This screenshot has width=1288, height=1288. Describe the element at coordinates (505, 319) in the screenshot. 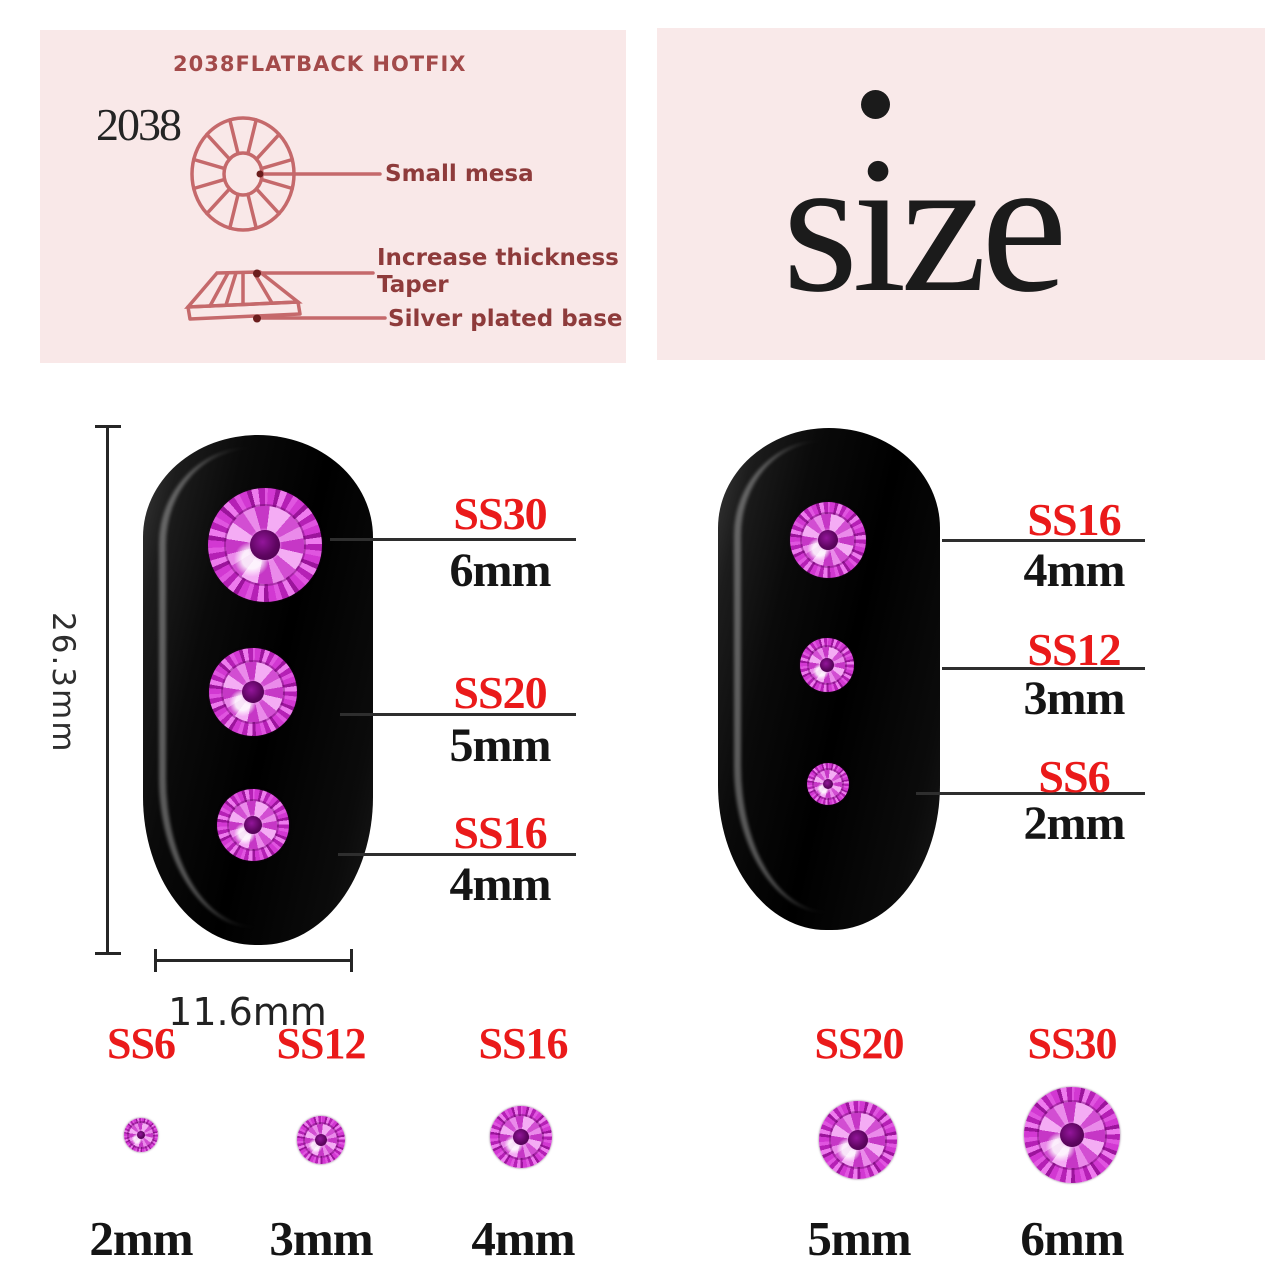

I see `silver-plated-base-label: Silver plated base` at that location.